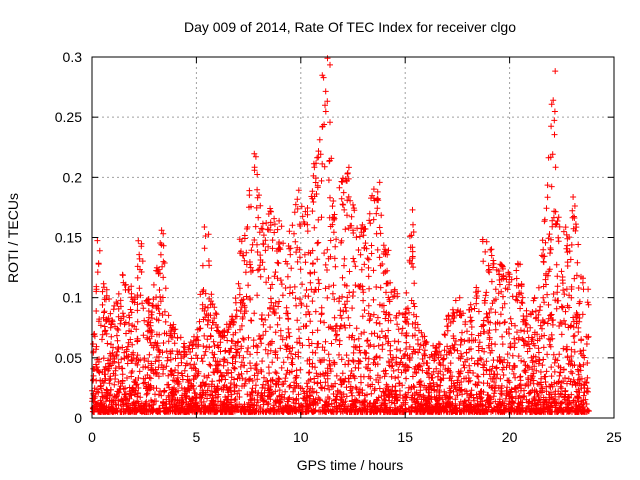 The width and height of the screenshot is (640, 480). What do you see at coordinates (68, 358) in the screenshot?
I see `y-tick-label: 0.05` at bounding box center [68, 358].